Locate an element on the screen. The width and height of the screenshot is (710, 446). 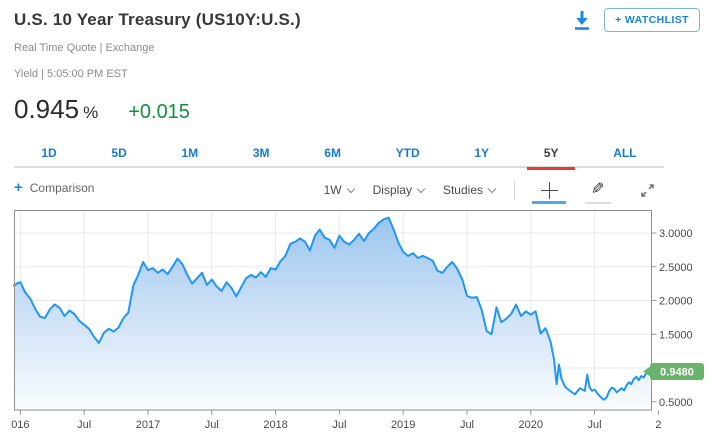
active-tool-underline is located at coordinates (549, 202).